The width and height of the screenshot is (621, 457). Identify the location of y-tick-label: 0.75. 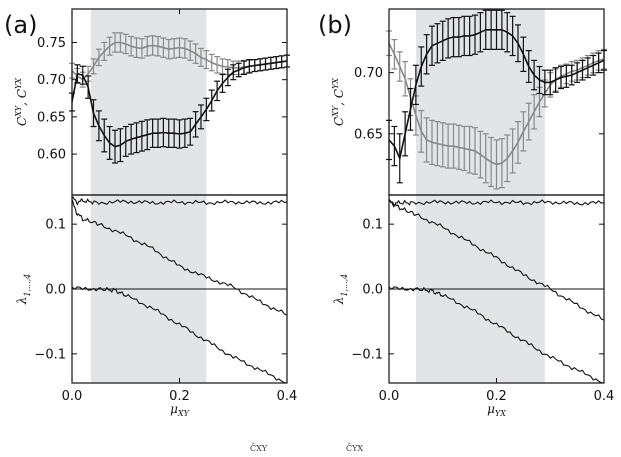
(51, 43).